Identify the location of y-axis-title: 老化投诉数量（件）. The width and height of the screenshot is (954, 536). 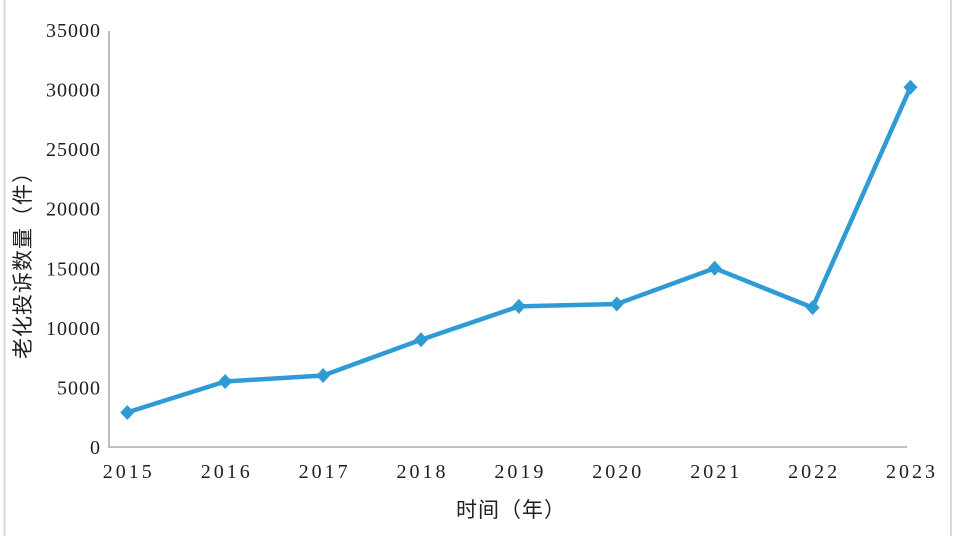
(23, 260).